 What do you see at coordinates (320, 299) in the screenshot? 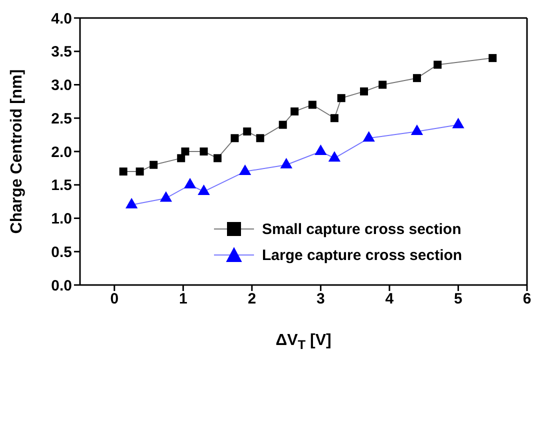
I see `x-tick-label: 3` at bounding box center [320, 299].